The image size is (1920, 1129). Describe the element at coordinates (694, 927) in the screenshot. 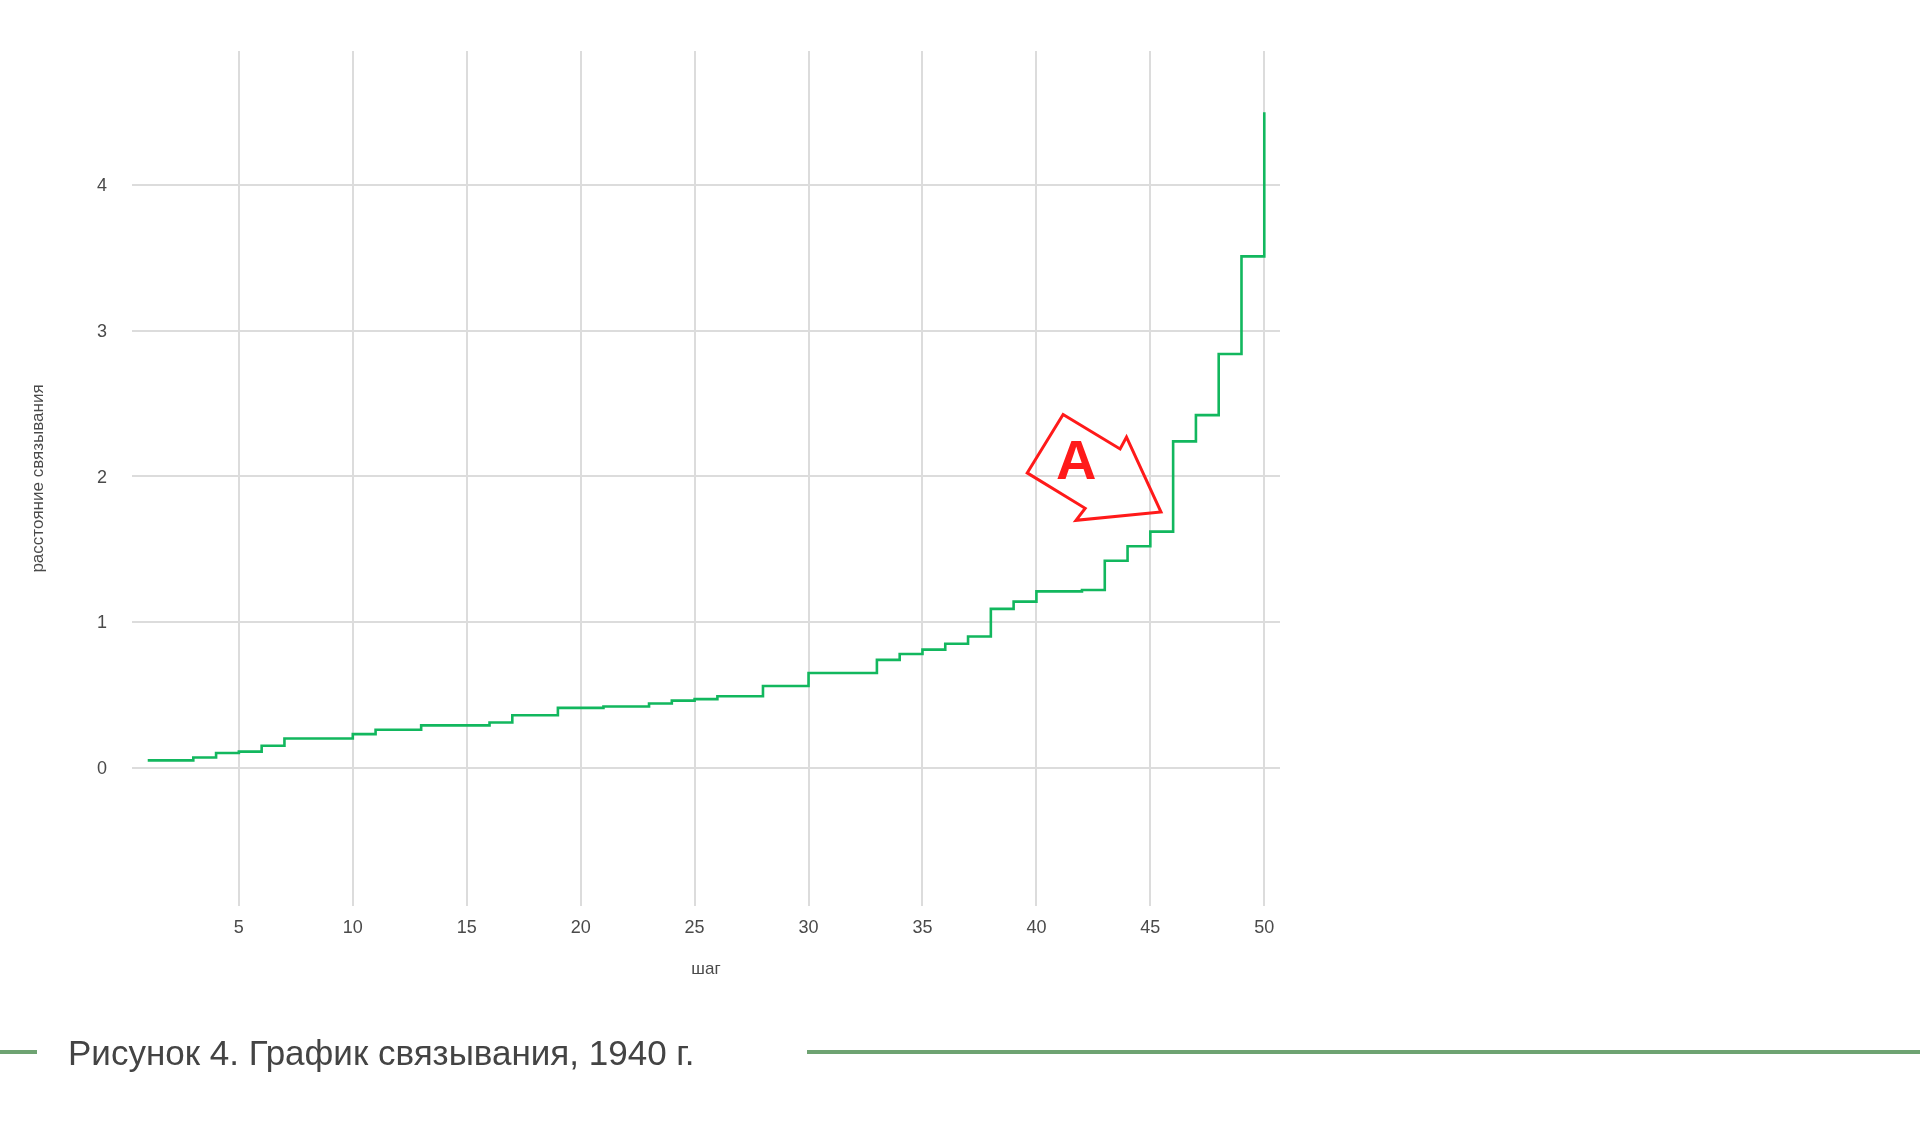

I see `x-tick-label: 25` at that location.